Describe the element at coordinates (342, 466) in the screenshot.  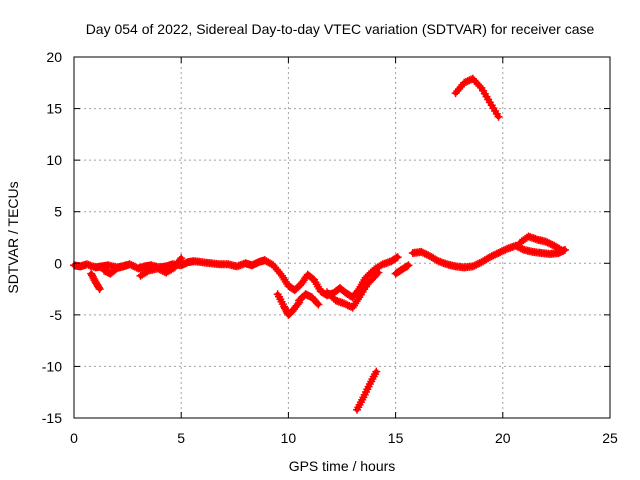
I see `x-axis-title: GPS time / hours` at that location.